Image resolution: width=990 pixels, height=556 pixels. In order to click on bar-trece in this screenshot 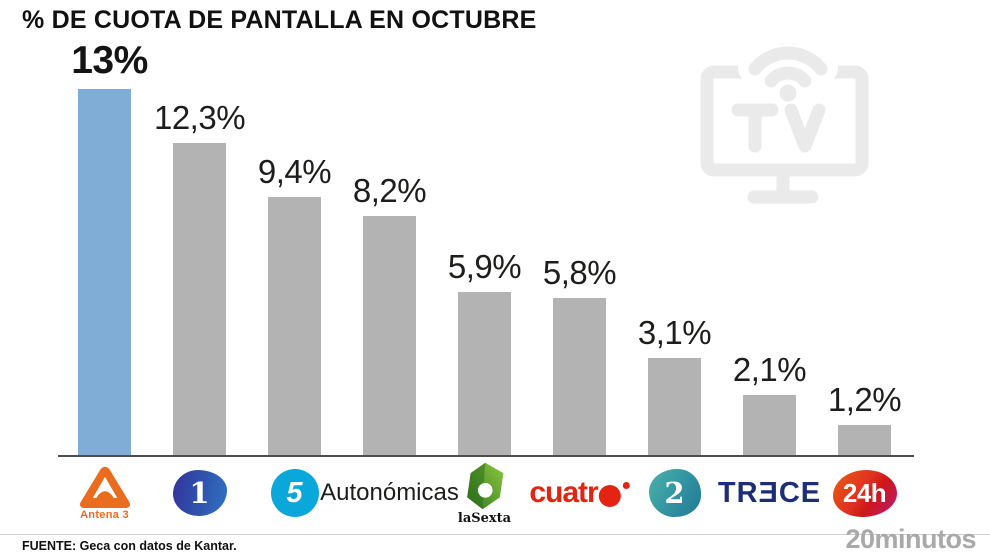, I will do `click(769, 425)`.